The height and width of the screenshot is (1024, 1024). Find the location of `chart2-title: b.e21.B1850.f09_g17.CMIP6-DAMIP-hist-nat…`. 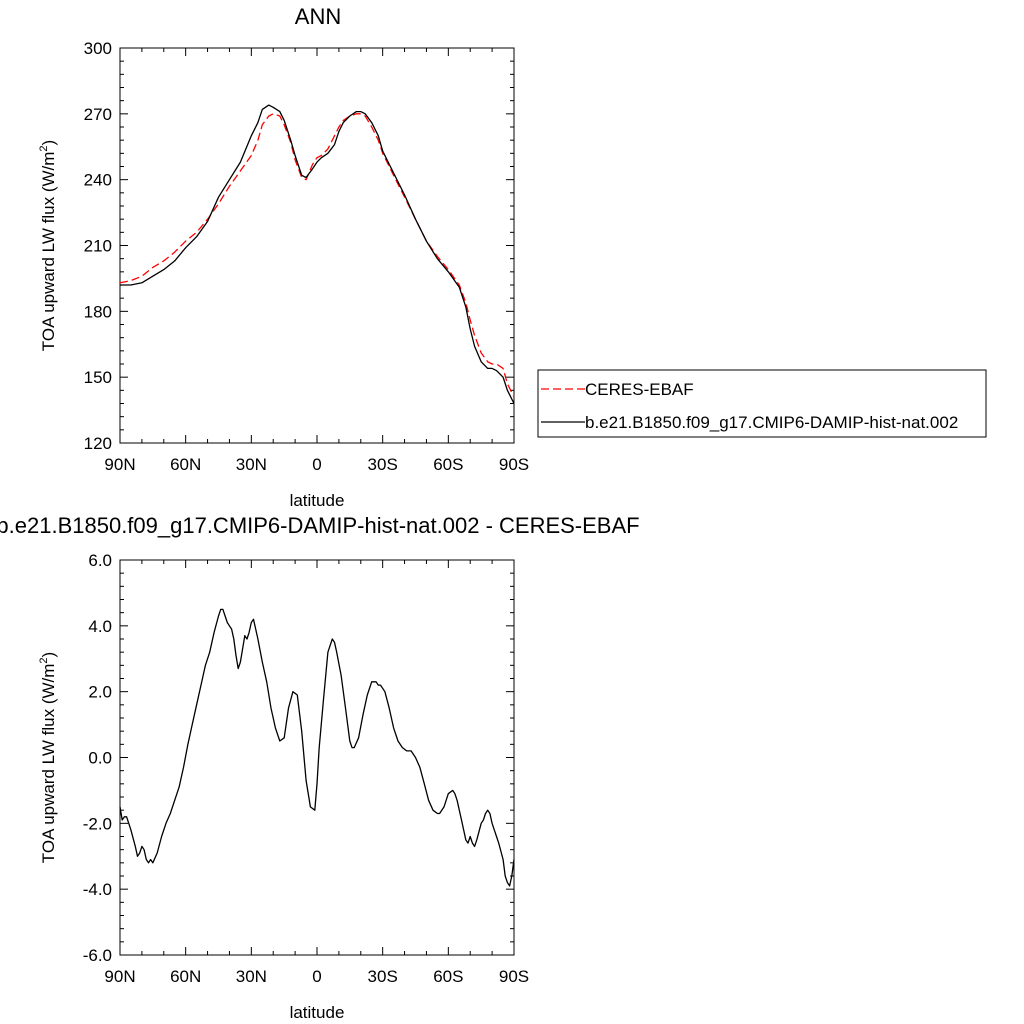

chart2-title: b.e21.B1850.f09_g17.CMIP6-DAMIP-hist-nat… is located at coordinates (320, 525).